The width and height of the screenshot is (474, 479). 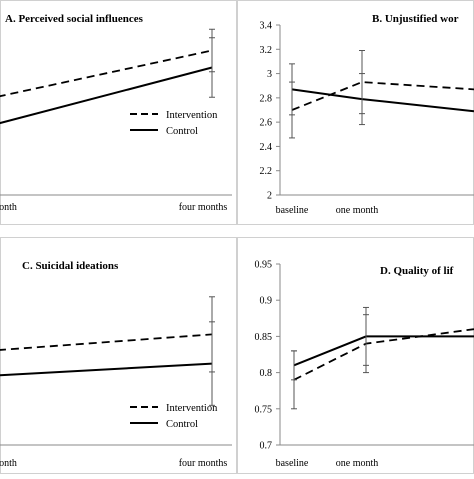 What do you see at coordinates (264, 265) in the screenshot?
I see `y-tick-label: 0.95` at bounding box center [264, 265].